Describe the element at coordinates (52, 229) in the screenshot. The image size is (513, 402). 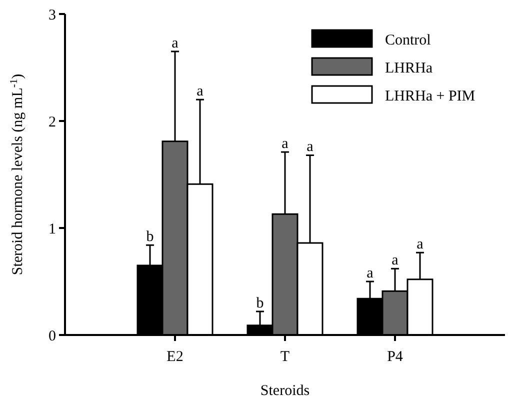
I see `y-tick-label: 1` at that location.